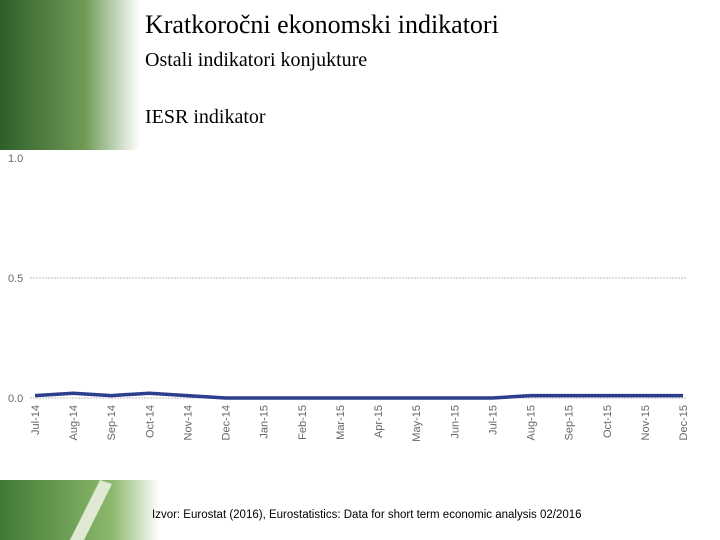 The width and height of the screenshot is (720, 540). What do you see at coordinates (227, 422) in the screenshot?
I see `x-tick-label: Dec-14` at bounding box center [227, 422].